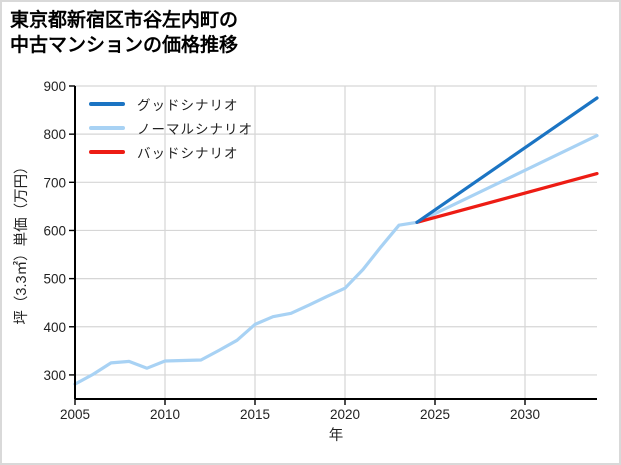  What do you see at coordinates (54, 327) in the screenshot?
I see `y-tick-label: 400` at bounding box center [54, 327].